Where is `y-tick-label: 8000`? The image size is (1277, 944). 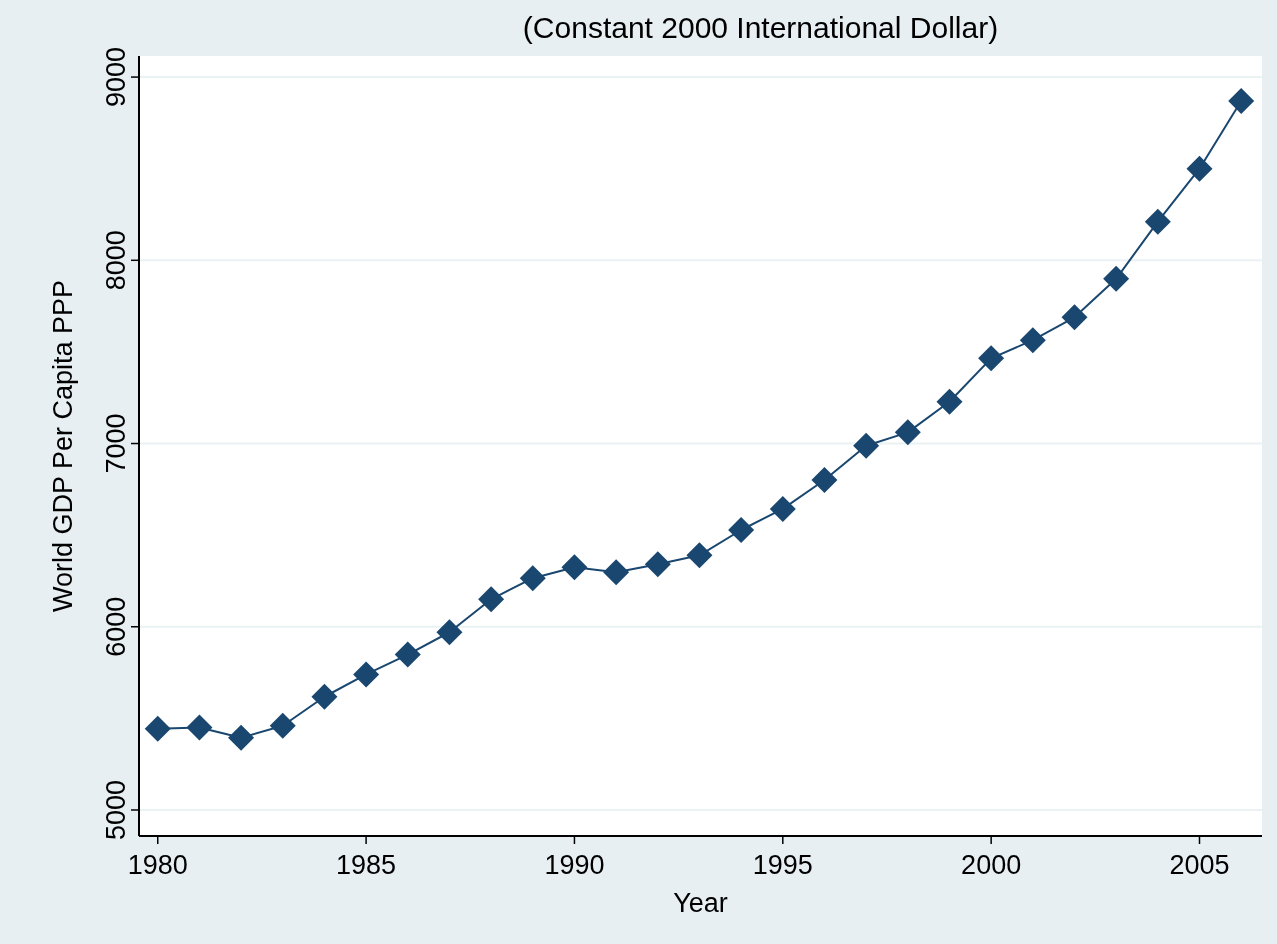 y-tick-label: 8000 is located at coordinates (116, 260).